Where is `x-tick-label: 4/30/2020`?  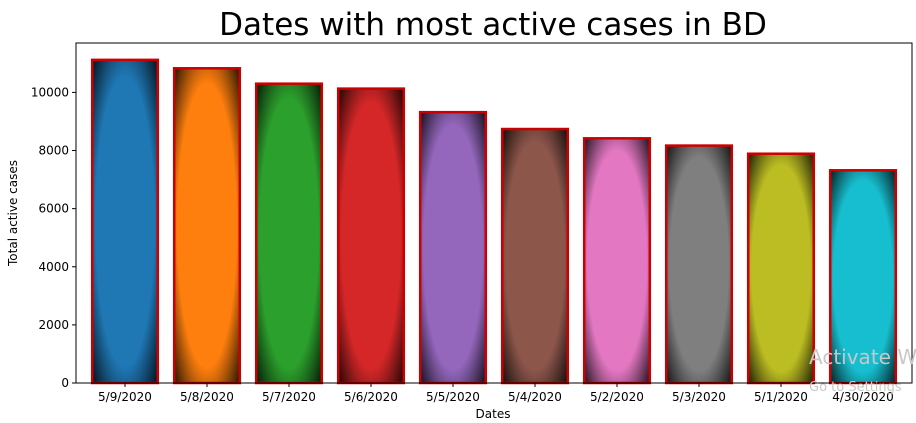
x-tick-label: 4/30/2020 is located at coordinates (863, 397).